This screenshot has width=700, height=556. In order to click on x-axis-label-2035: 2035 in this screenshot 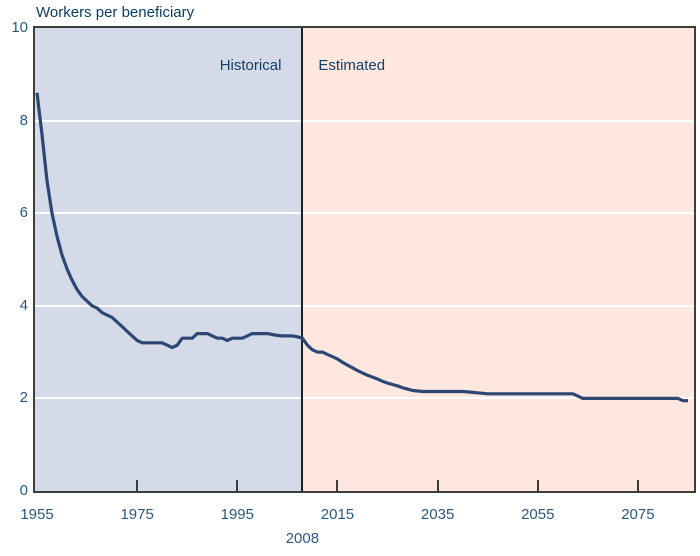, I will do `click(437, 514)`.